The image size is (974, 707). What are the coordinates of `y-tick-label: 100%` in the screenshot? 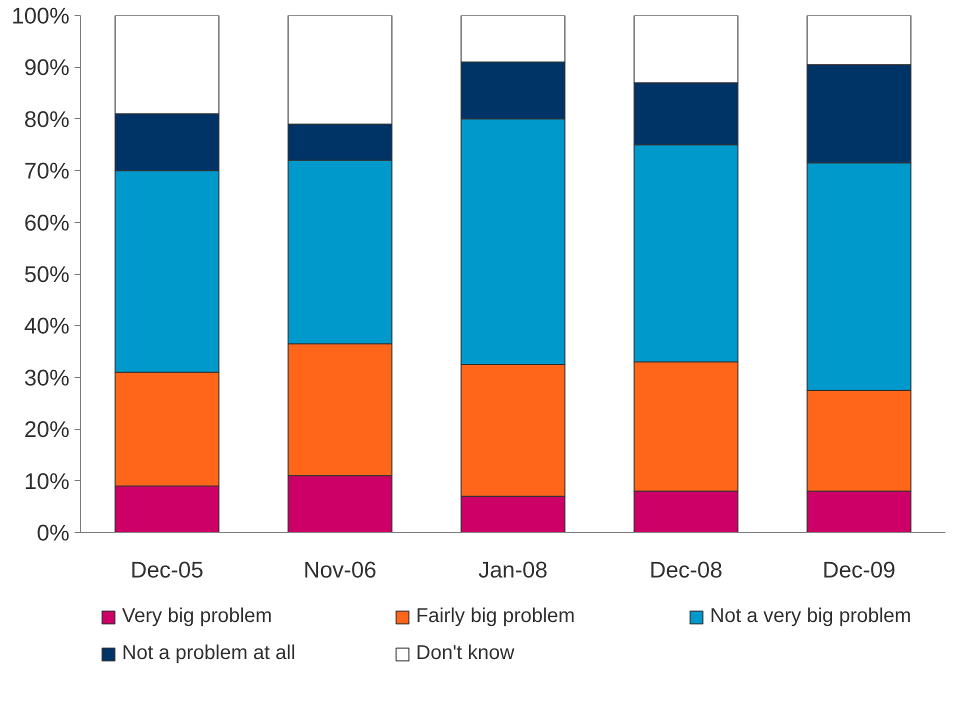 It's located at (41, 15).